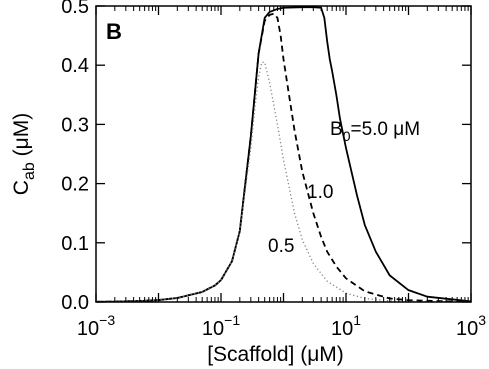  Describe the element at coordinates (281, 246) in the screenshot. I see `series-label-2: 0.5` at that location.